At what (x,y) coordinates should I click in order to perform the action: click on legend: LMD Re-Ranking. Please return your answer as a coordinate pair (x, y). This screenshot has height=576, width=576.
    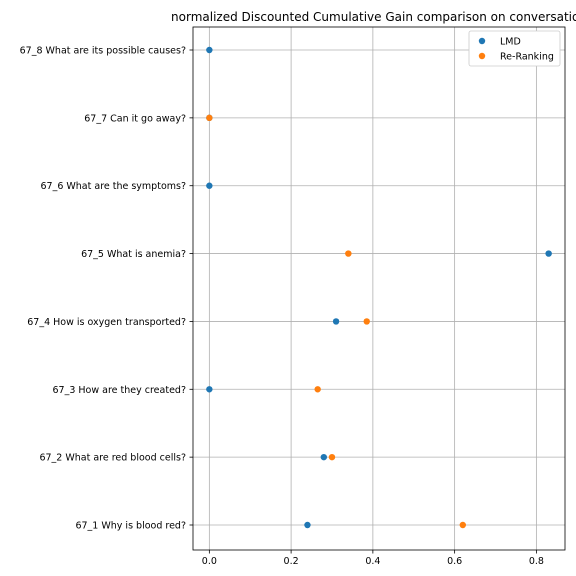
    Looking at the image, I should click on (514, 48).